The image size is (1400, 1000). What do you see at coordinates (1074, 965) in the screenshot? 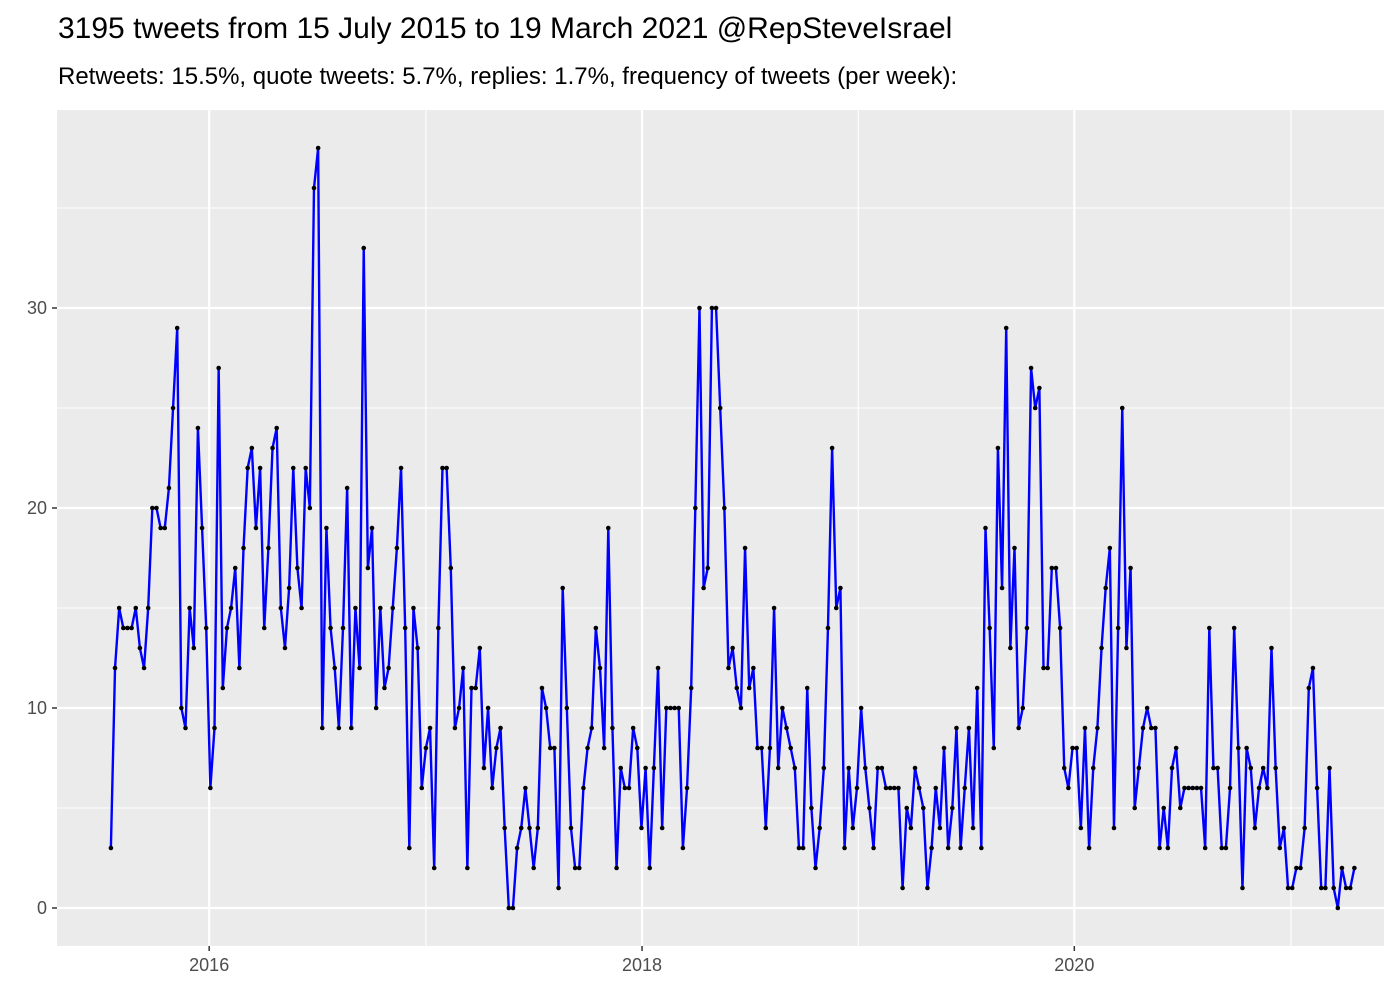
I see `x-tick-label: 2020` at bounding box center [1074, 965].